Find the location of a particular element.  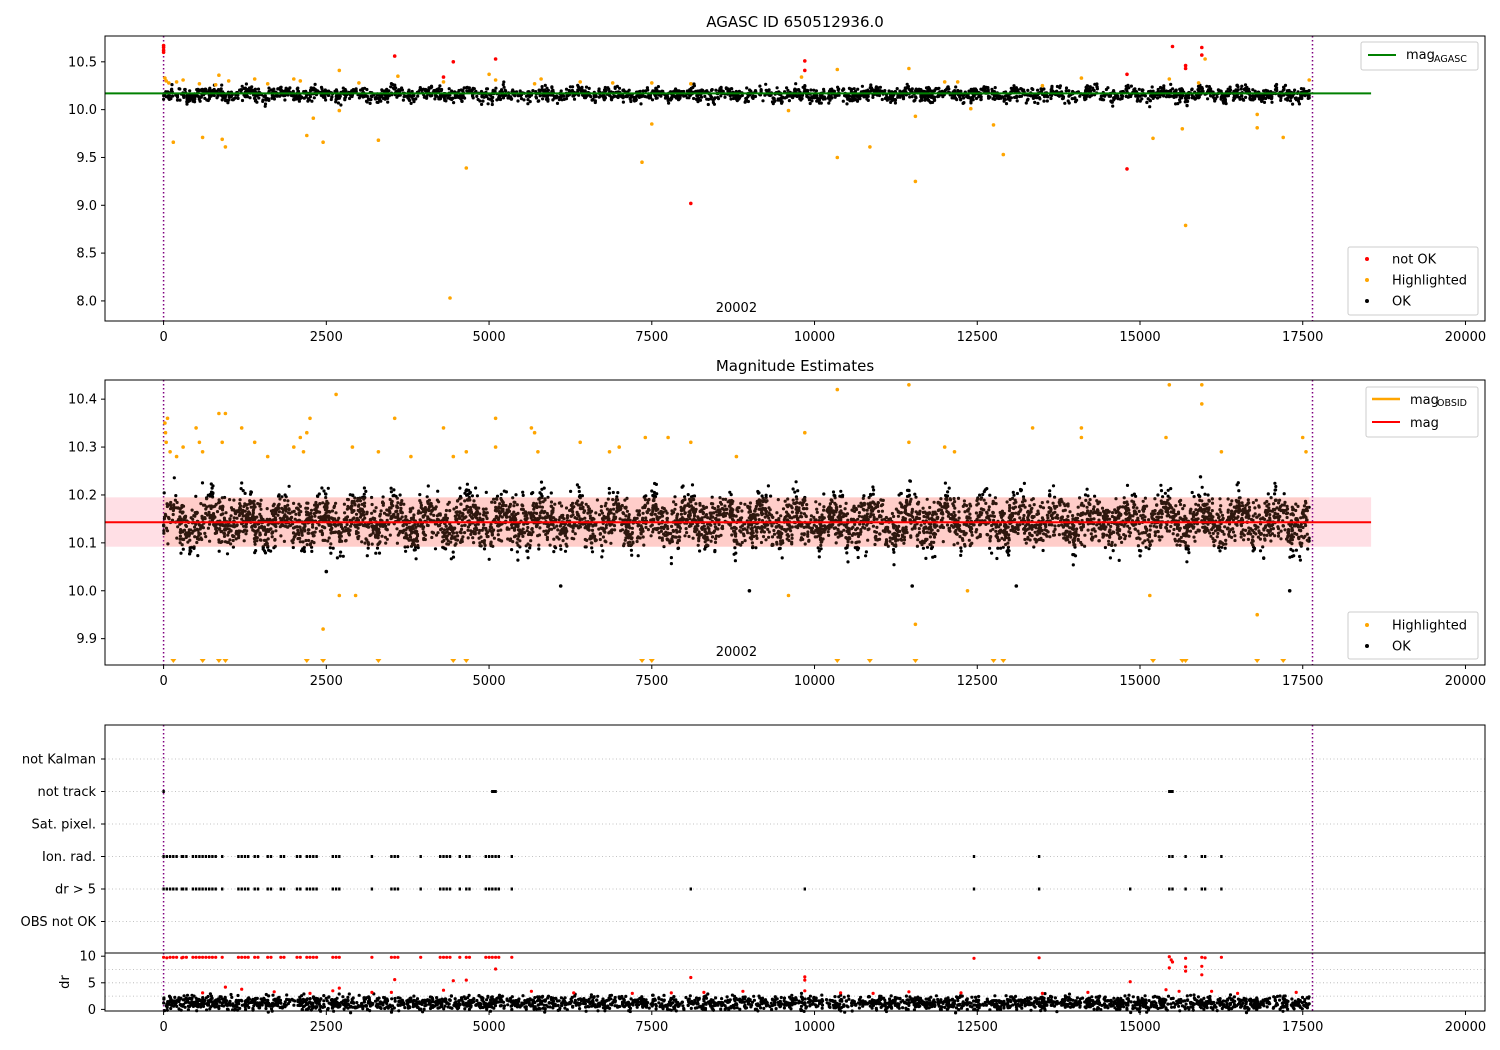

legend-label: Highlighted is located at coordinates (1429, 281).